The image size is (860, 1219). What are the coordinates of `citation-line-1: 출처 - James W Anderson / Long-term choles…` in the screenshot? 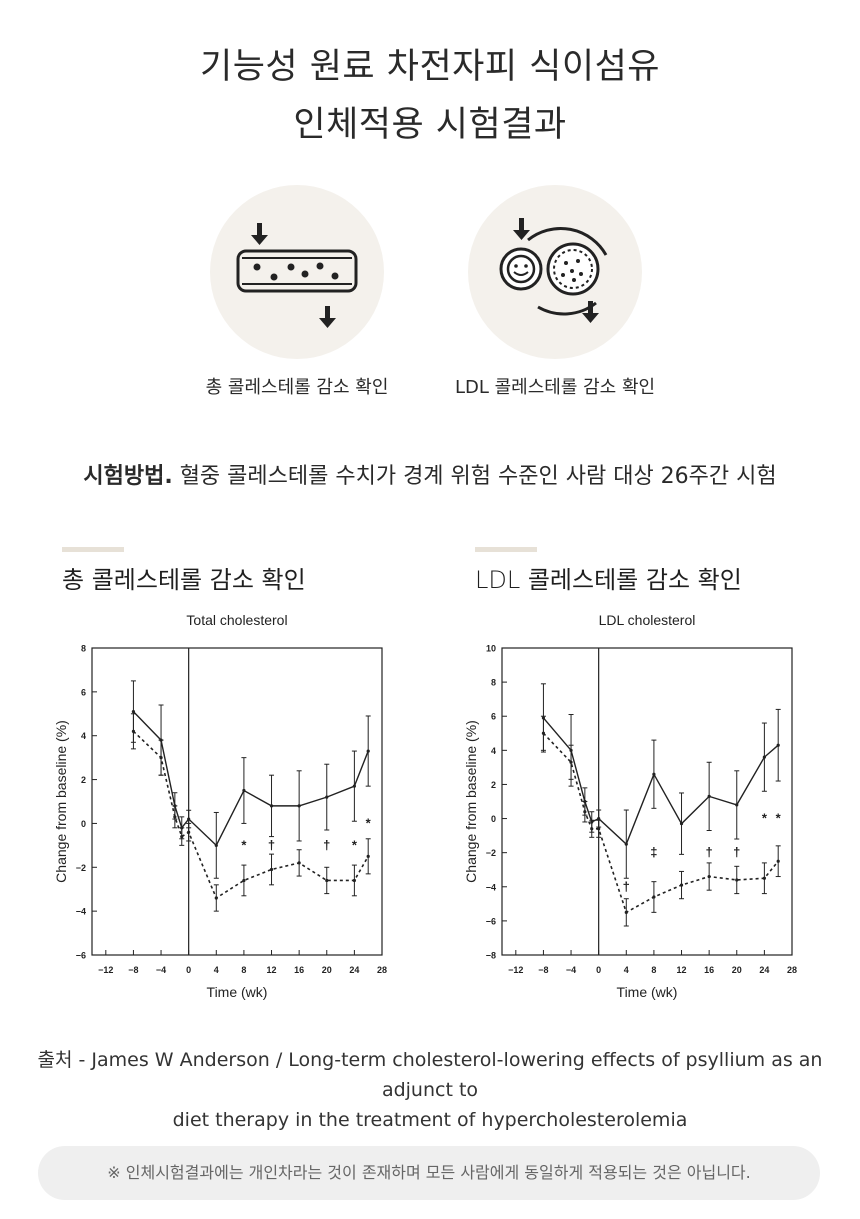 It's located at (430, 1075).